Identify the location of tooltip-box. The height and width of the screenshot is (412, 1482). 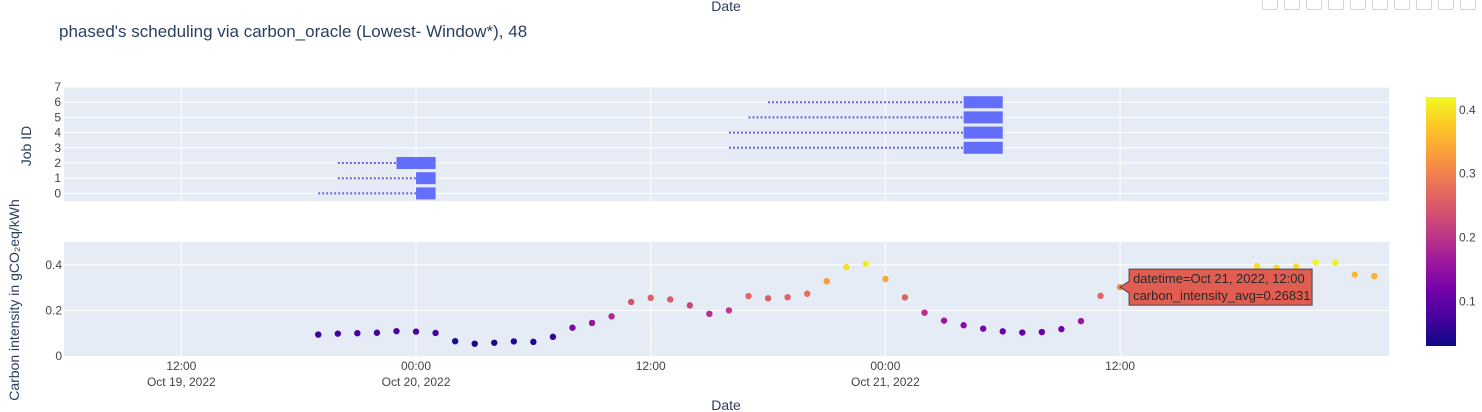
(1216, 287).